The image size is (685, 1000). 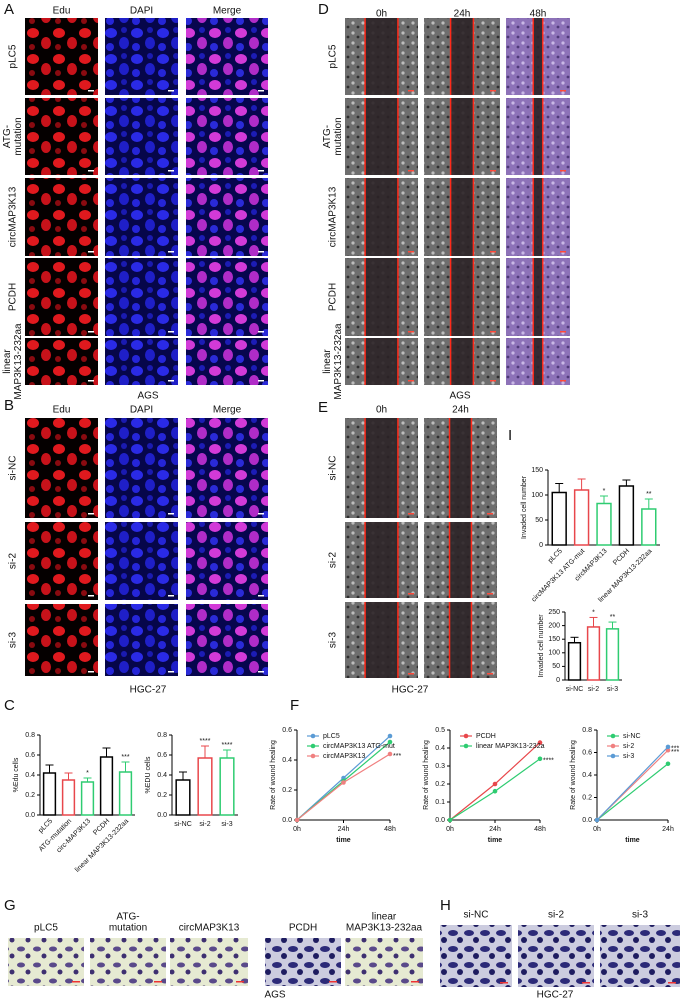 I want to click on row-label: si-3, so click(x=333, y=640).